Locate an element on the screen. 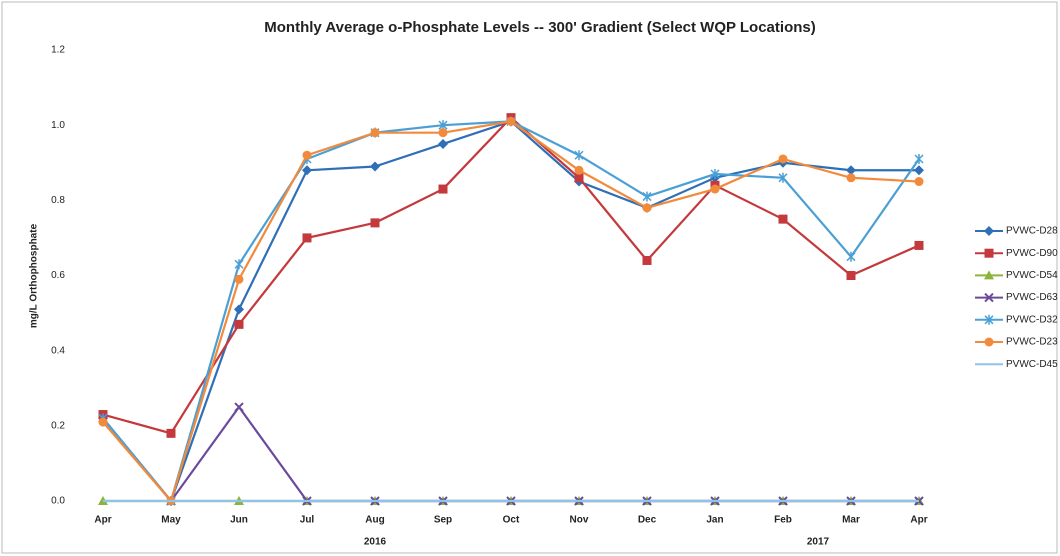 The height and width of the screenshot is (556, 1060). x-tick-label: May is located at coordinates (171, 520).